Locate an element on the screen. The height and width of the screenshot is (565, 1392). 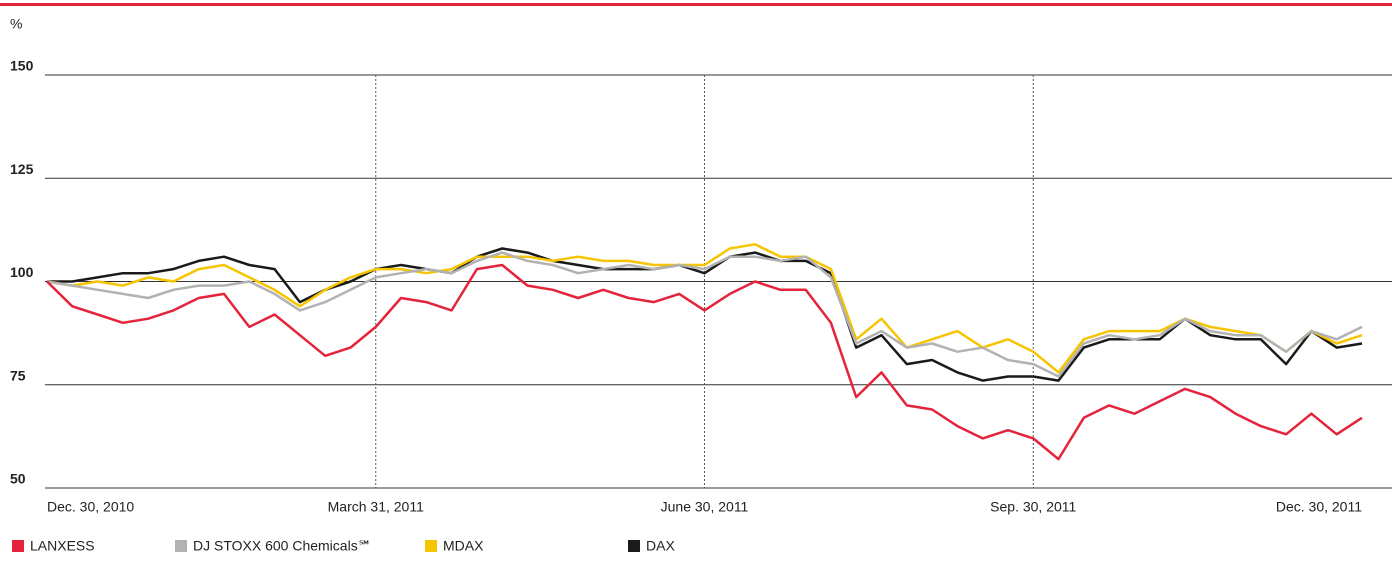
legend-label: DAX is located at coordinates (660, 546).